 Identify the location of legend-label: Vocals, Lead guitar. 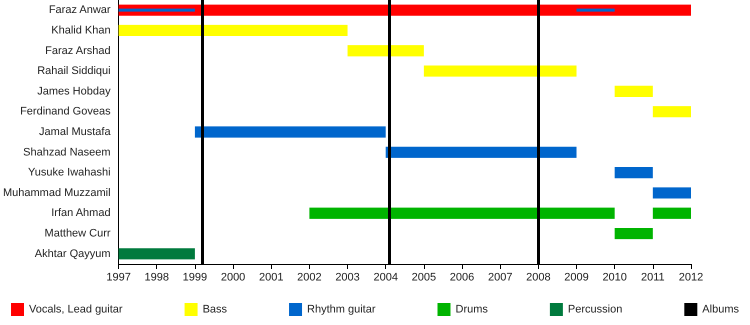
(76, 310).